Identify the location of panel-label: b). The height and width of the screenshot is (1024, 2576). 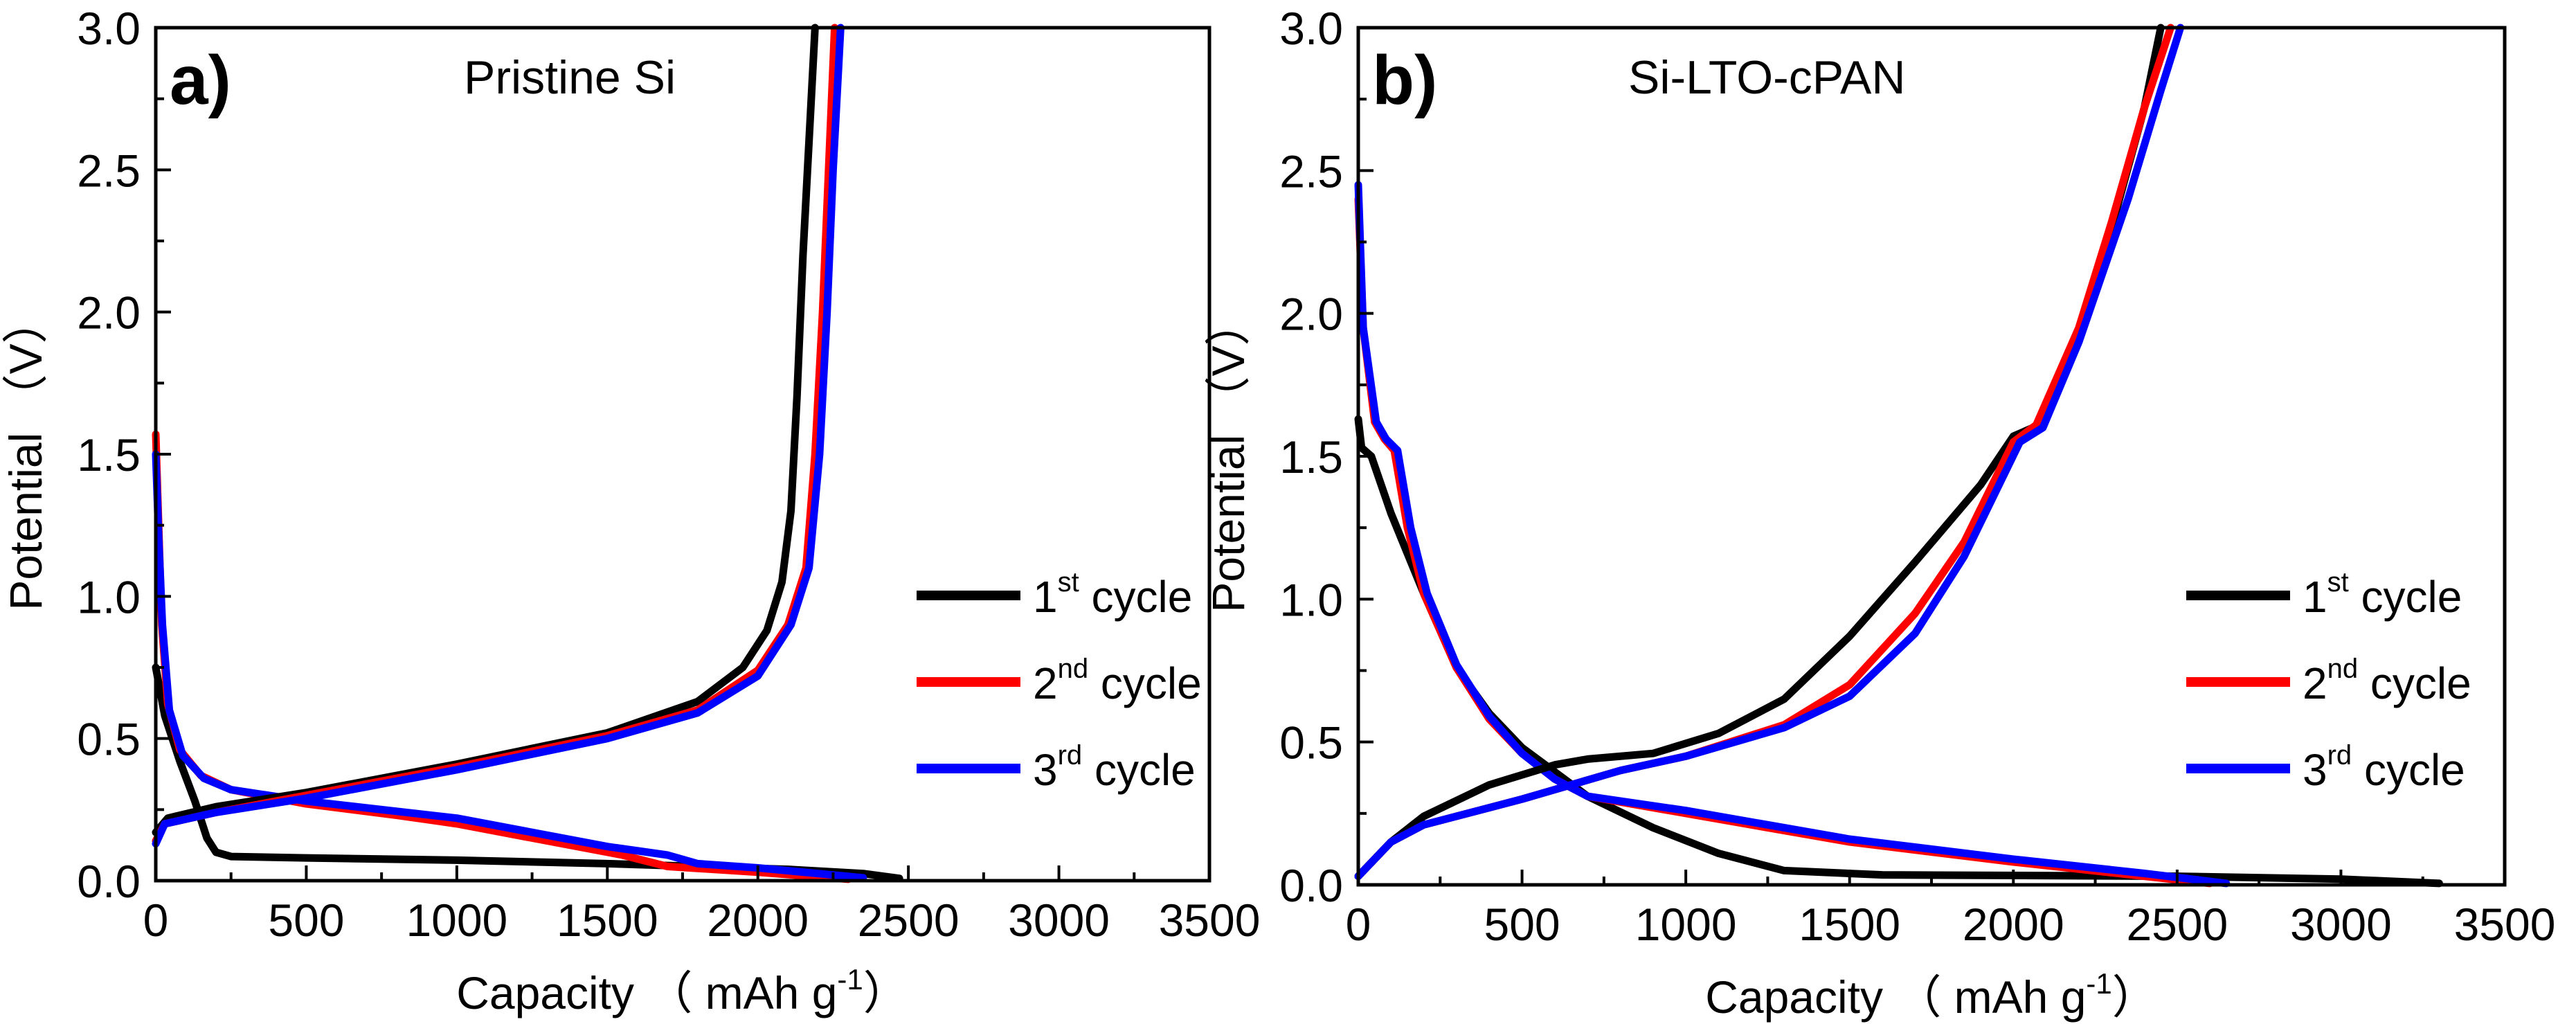
(1404, 80).